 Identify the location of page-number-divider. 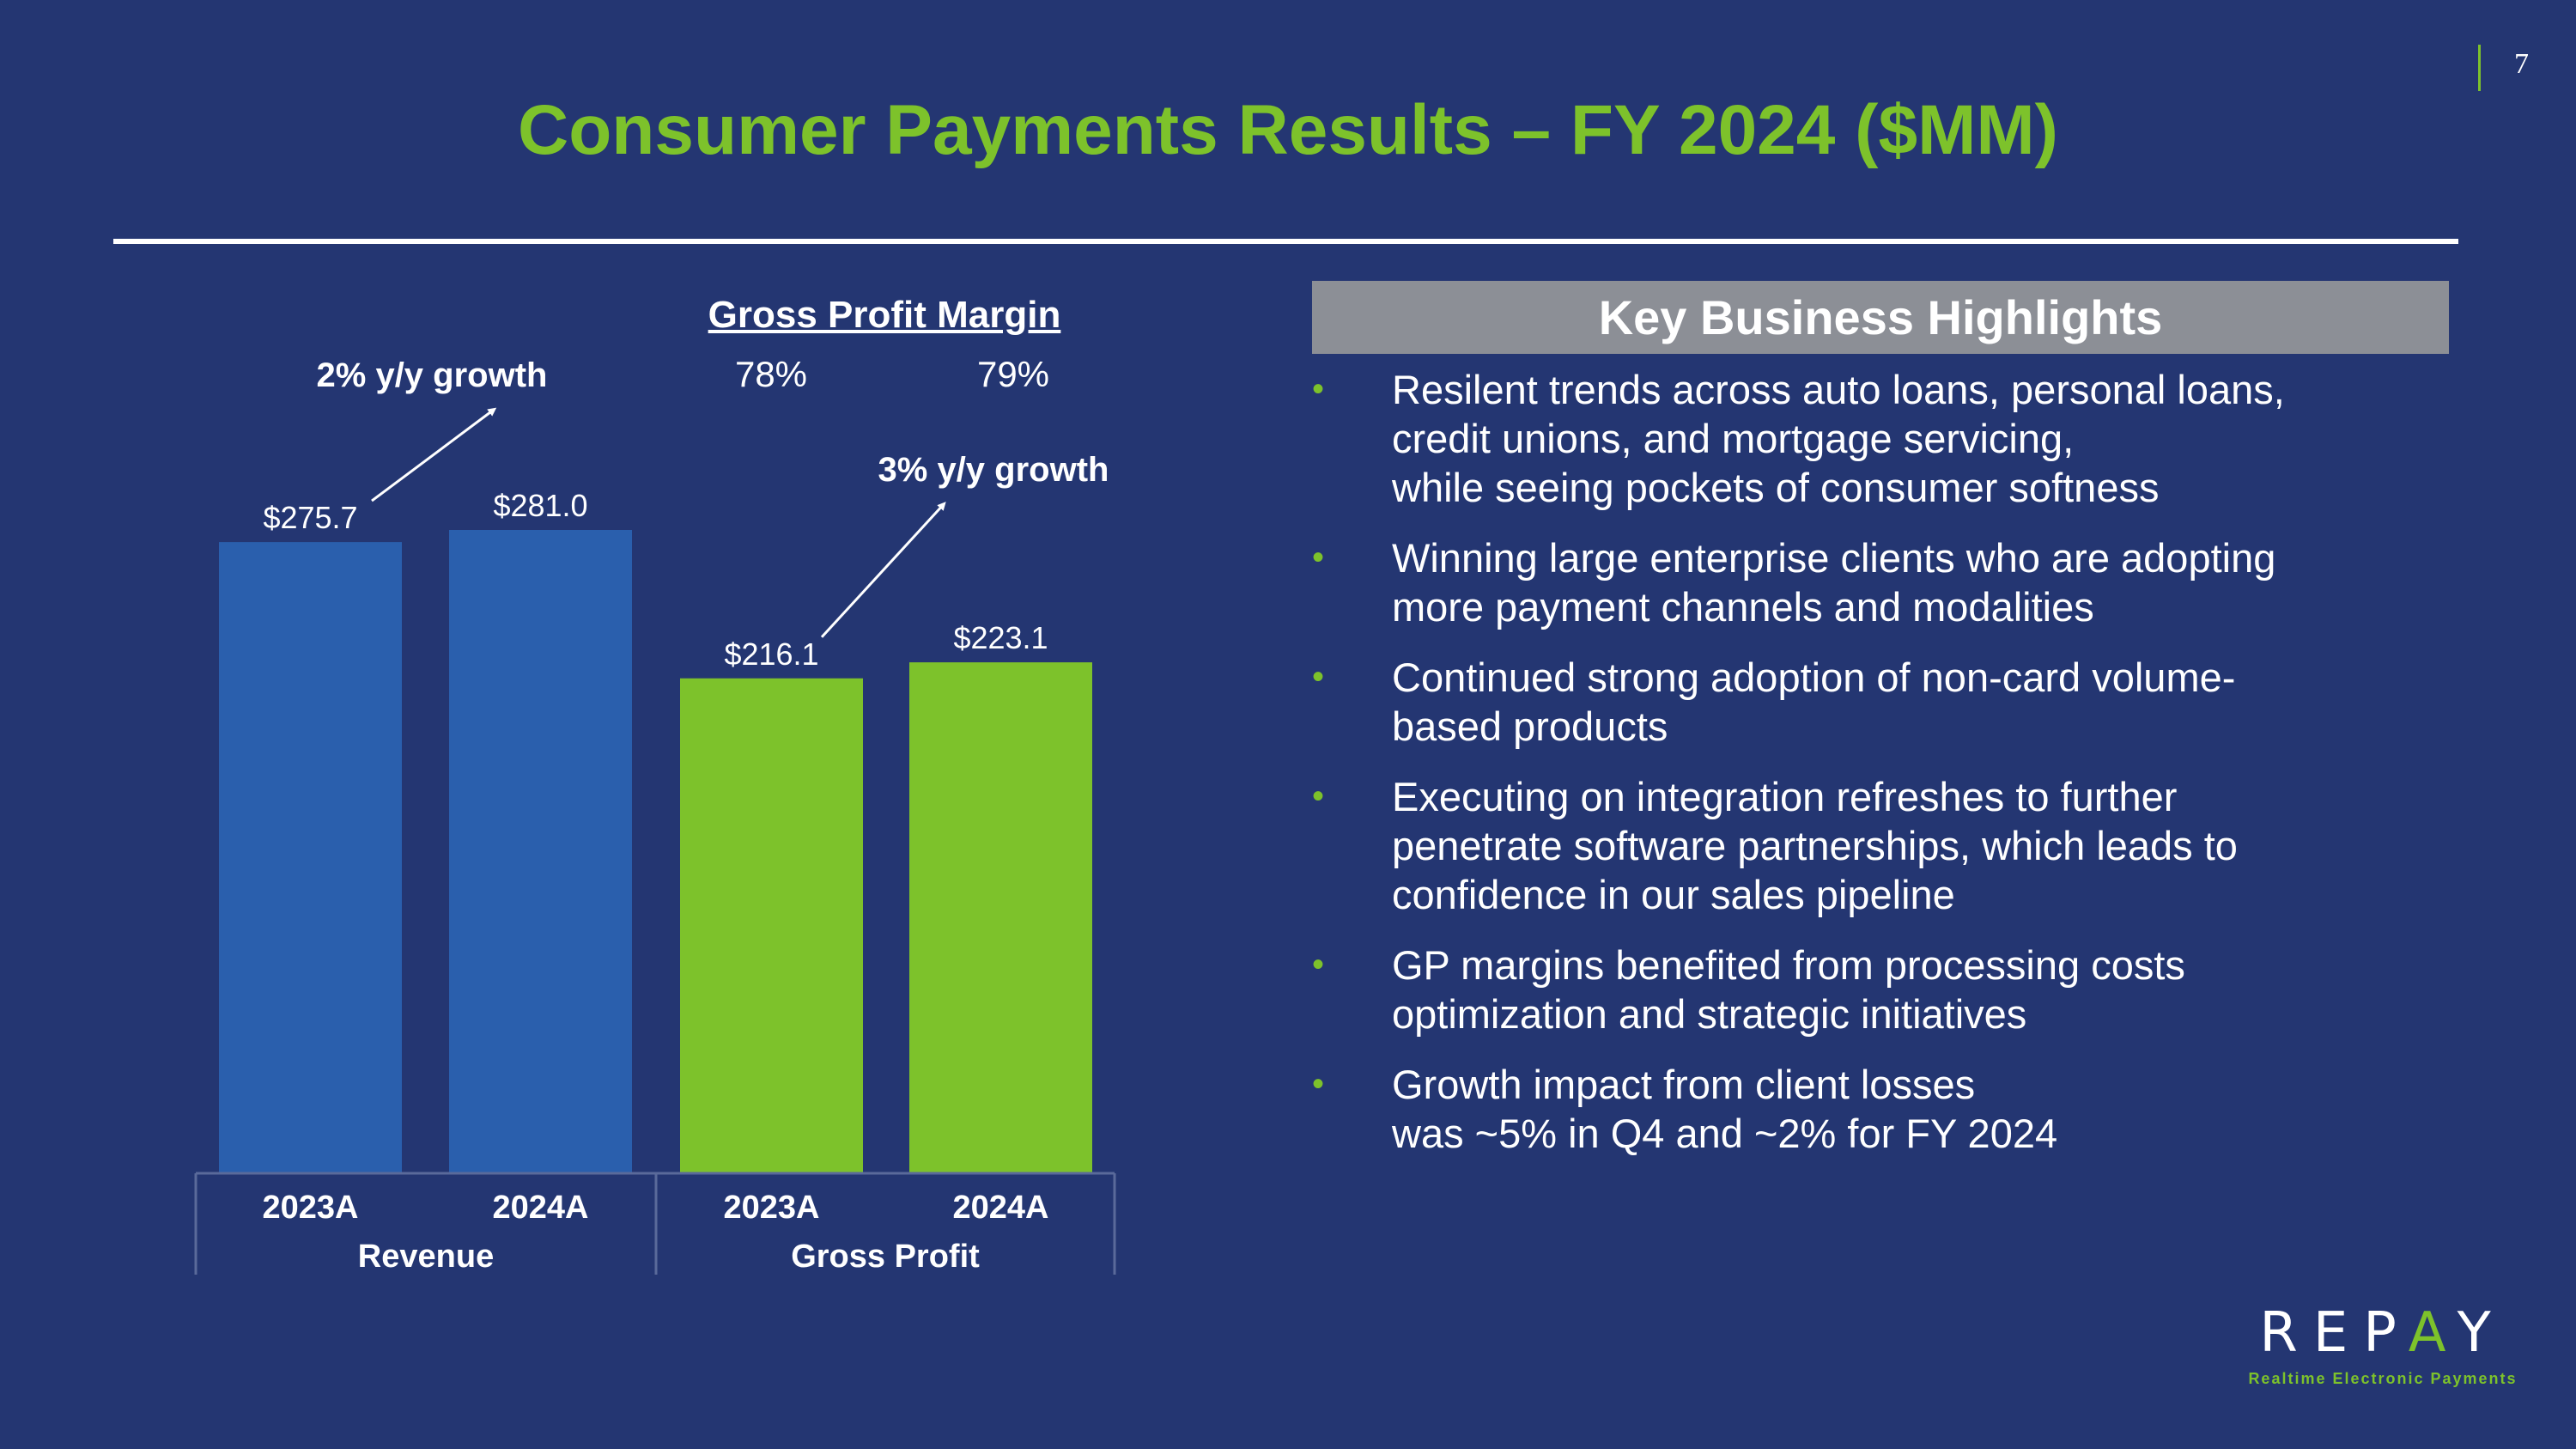
(2479, 68).